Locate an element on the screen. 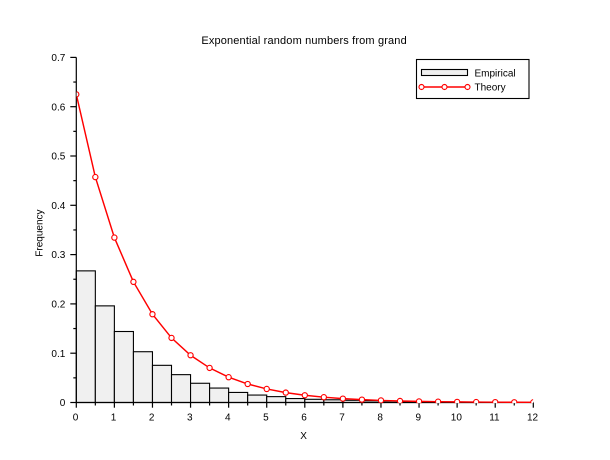 This screenshot has width=610, height=460. svg-text: 8 is located at coordinates (380, 418).